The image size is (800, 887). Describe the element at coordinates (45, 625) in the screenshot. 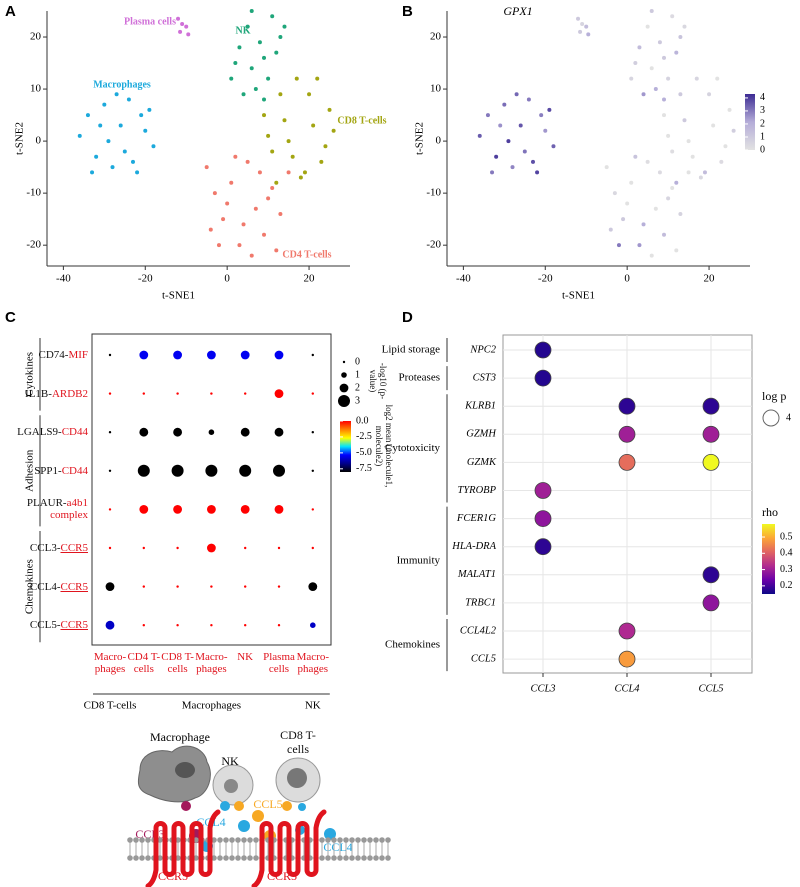

I see `ligand: CCL5-` at that location.